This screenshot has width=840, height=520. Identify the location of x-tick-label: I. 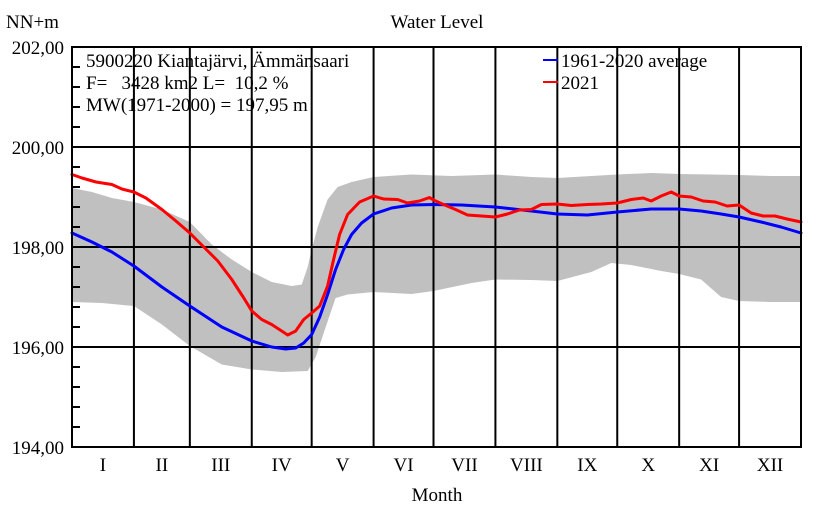
(103, 465).